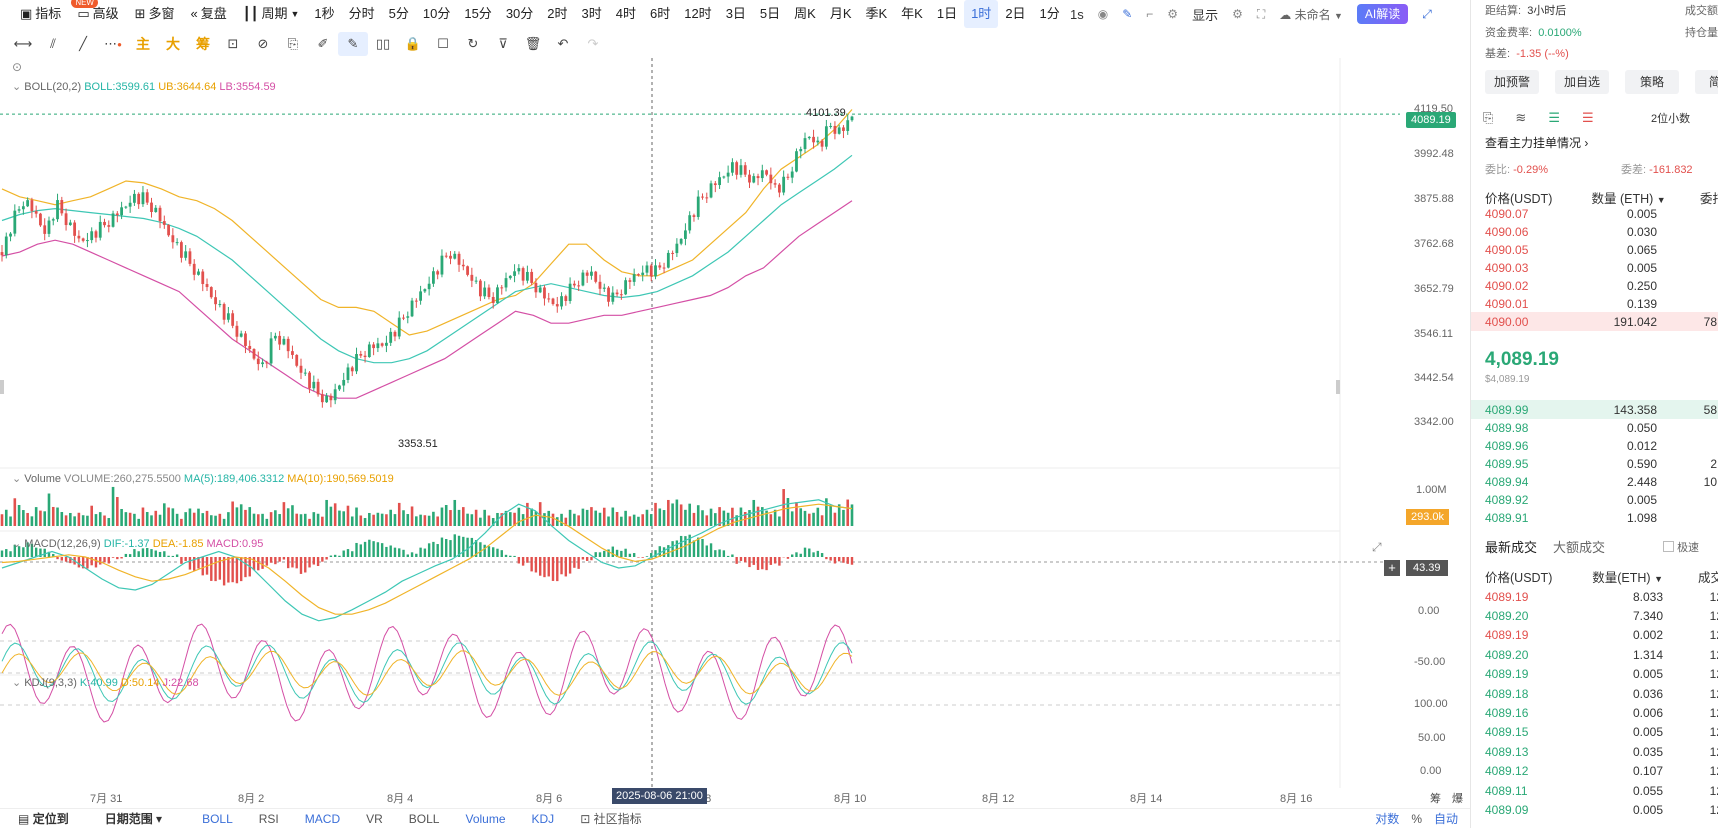 The image size is (1718, 828). I want to click on settings-icon: ⚙, so click(1173, 14).